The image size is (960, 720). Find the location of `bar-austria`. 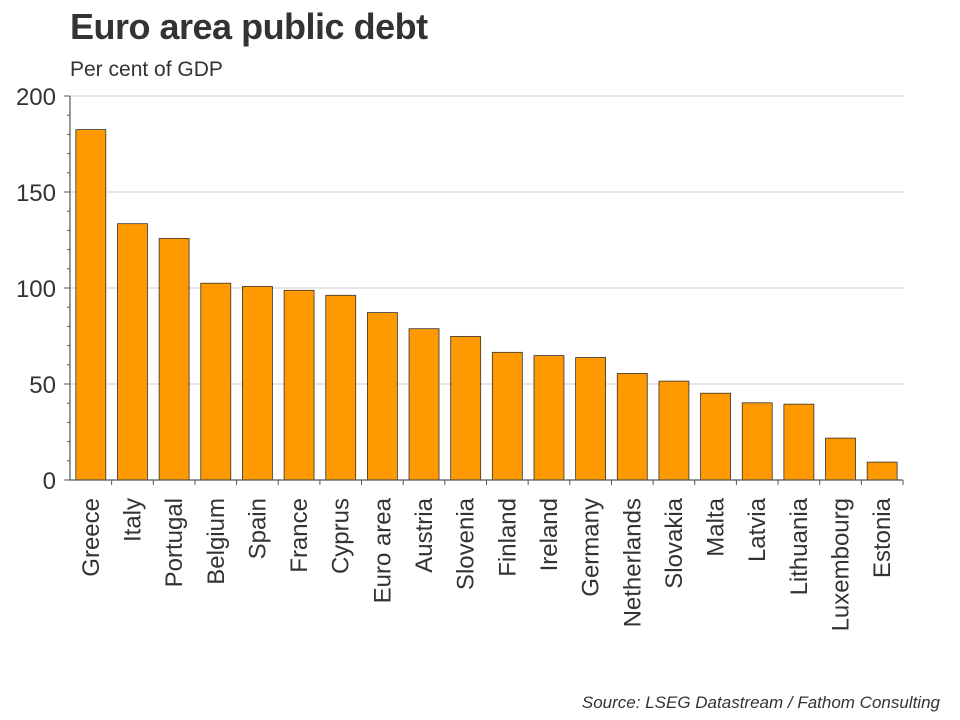

bar-austria is located at coordinates (424, 404).